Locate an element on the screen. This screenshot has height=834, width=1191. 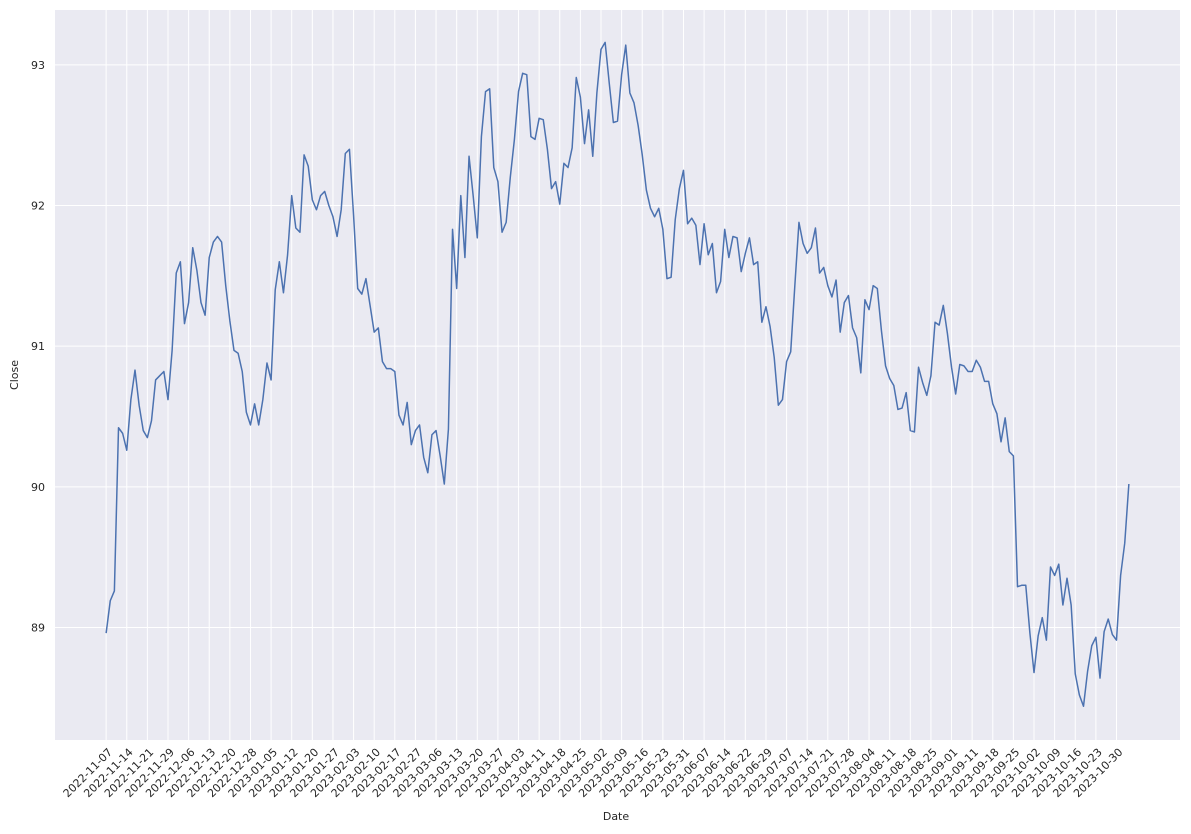
y-tick-label: 91 is located at coordinates (38, 346).